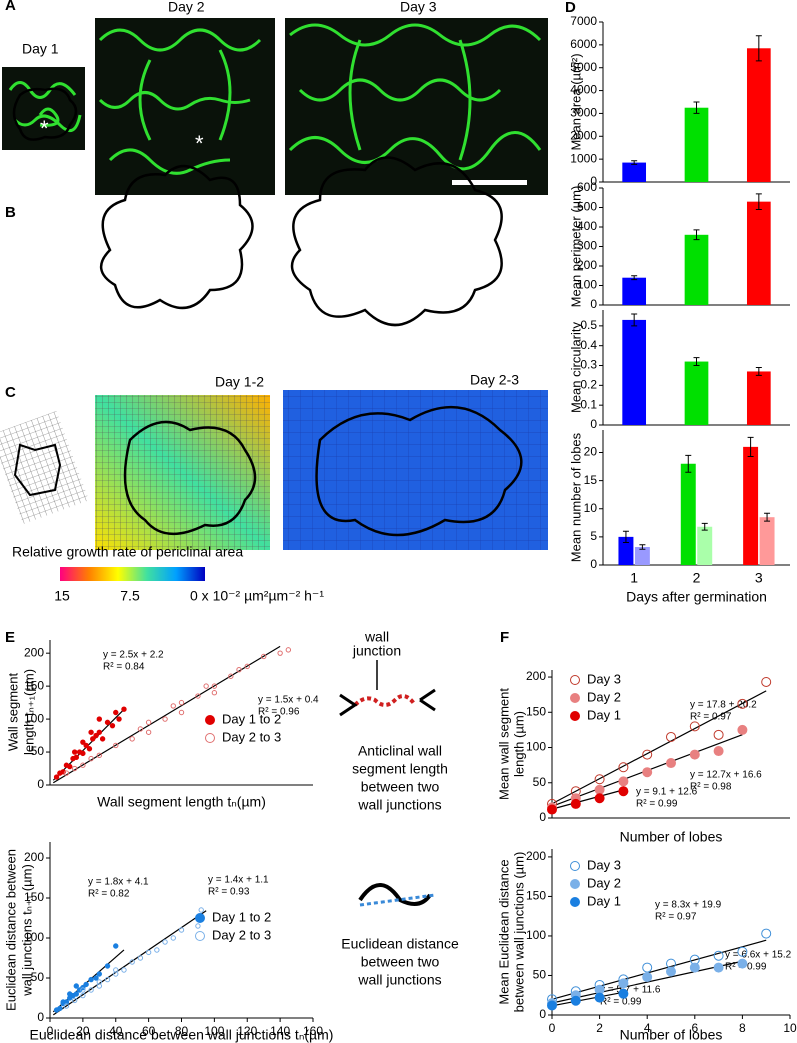 The width and height of the screenshot is (797, 1043). Describe the element at coordinates (12, 711) in the screenshot. I see `y-axis-label: Wall segment` at that location.